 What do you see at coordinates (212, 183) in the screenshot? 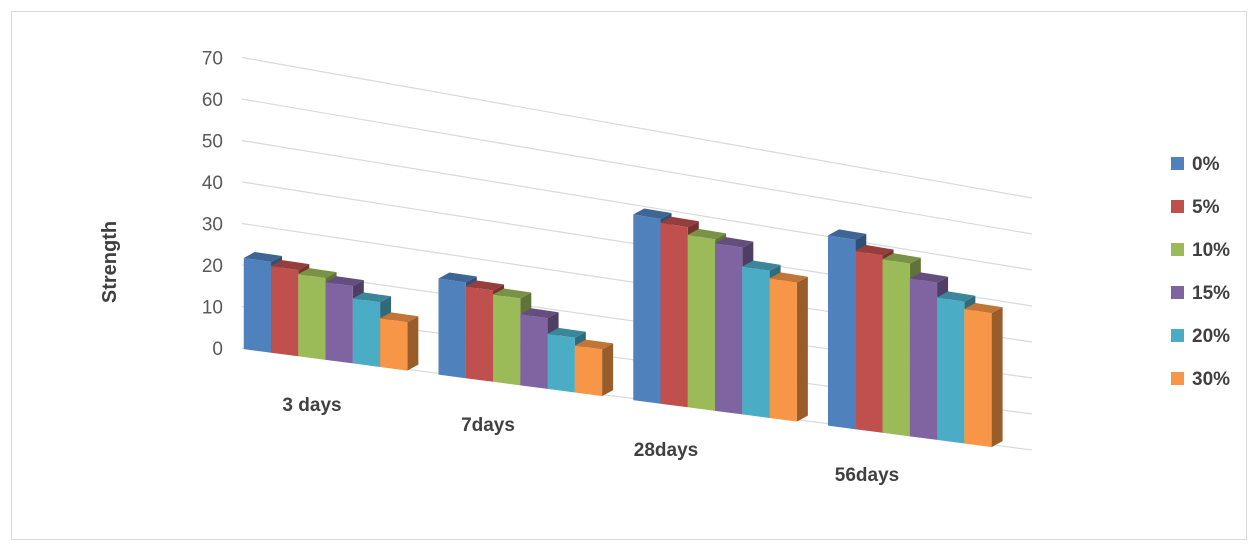
I see `y-tick-label: 40` at bounding box center [212, 183].